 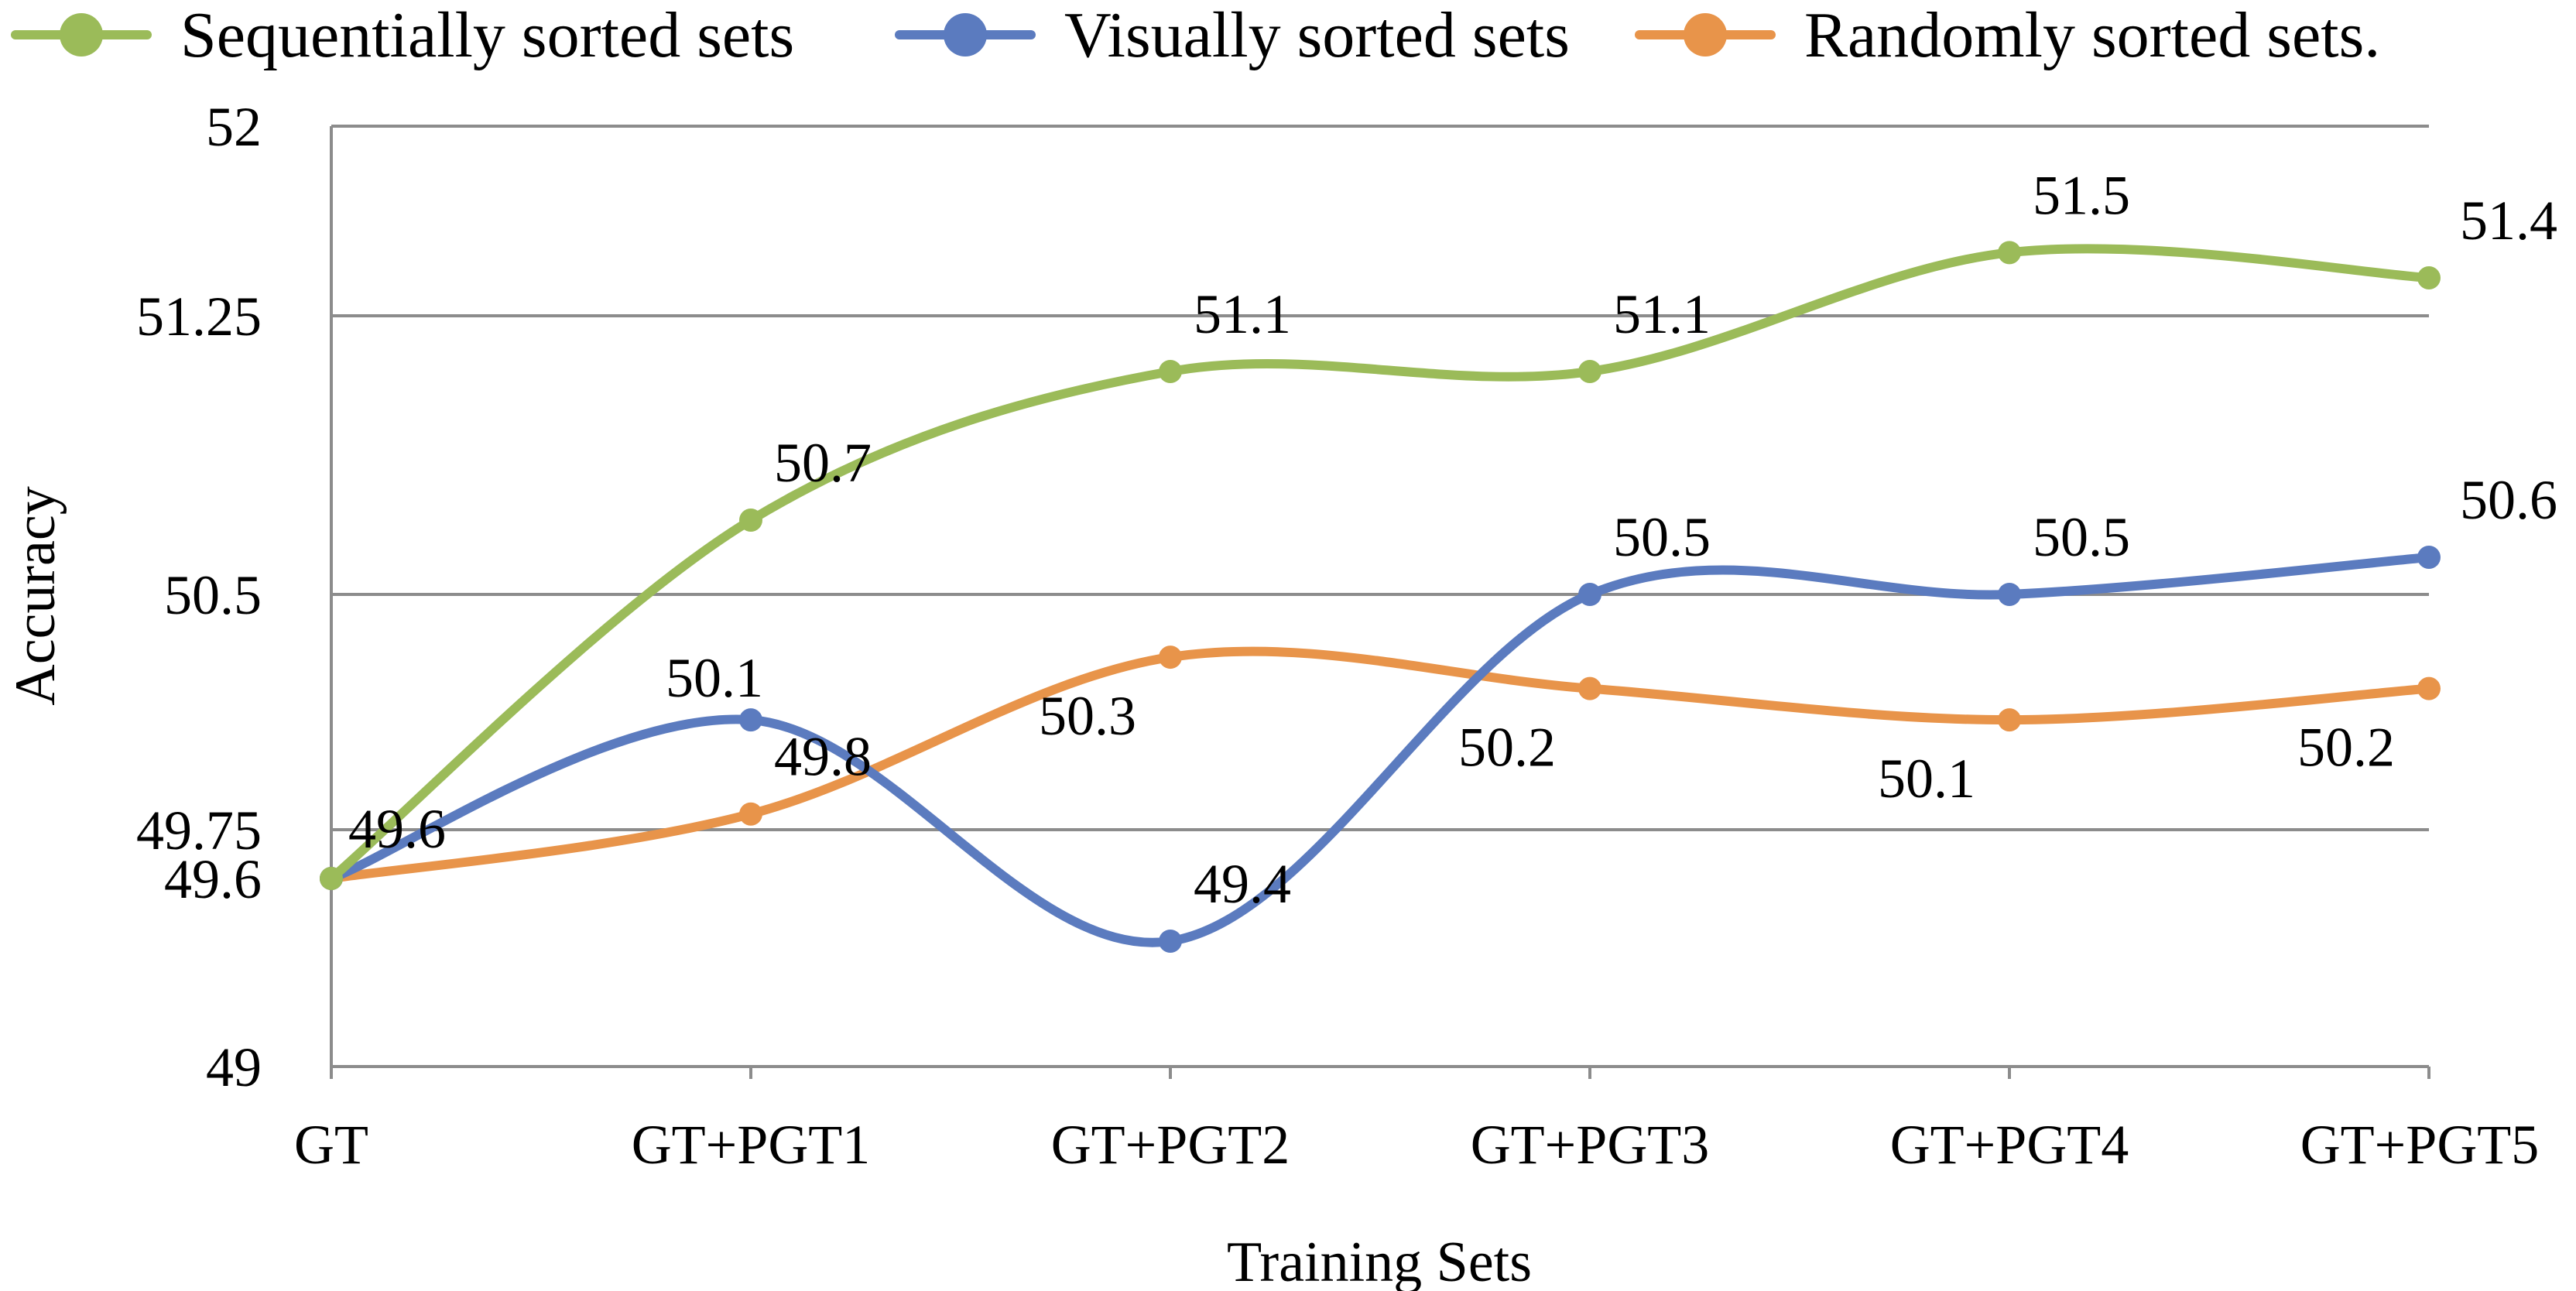 What do you see at coordinates (213, 879) in the screenshot?
I see `y-tick-label: 49.6` at bounding box center [213, 879].